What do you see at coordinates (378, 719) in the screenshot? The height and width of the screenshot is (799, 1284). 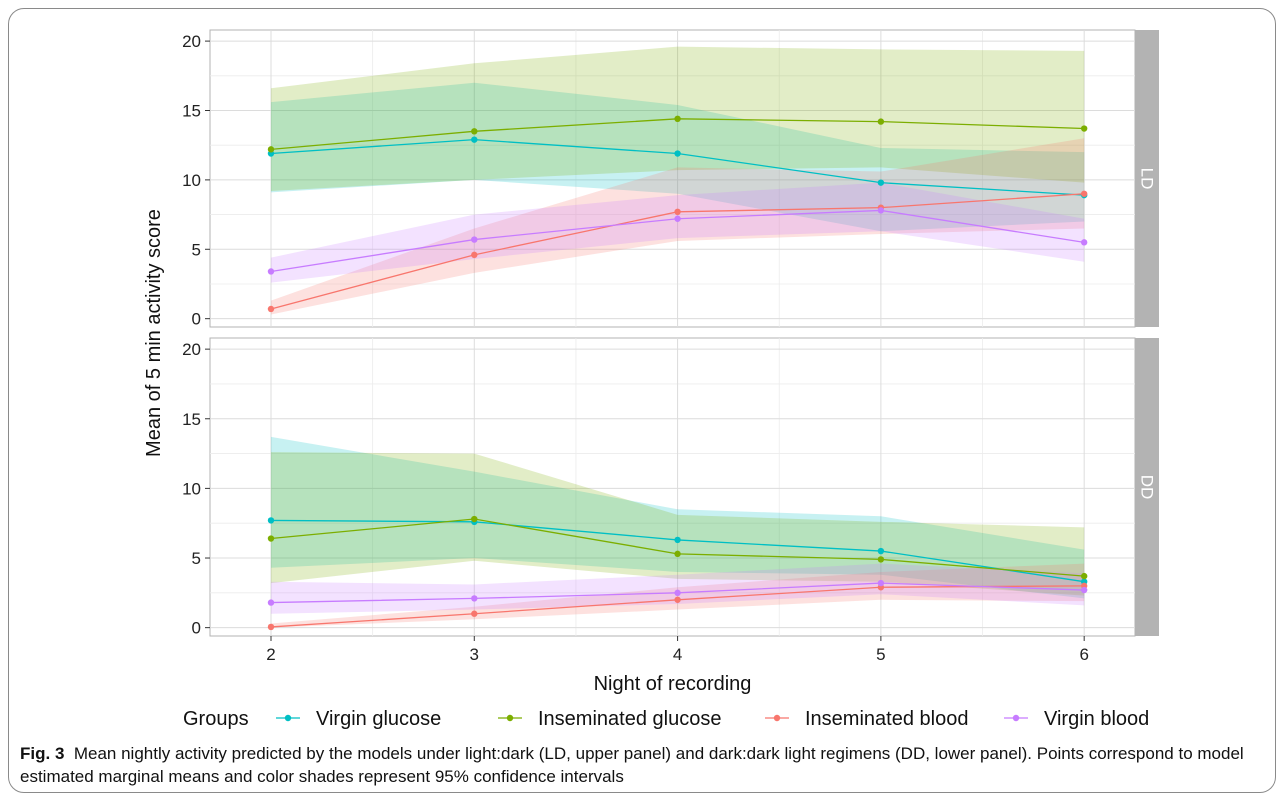 I see `legend-label: Virgin glucose` at bounding box center [378, 719].